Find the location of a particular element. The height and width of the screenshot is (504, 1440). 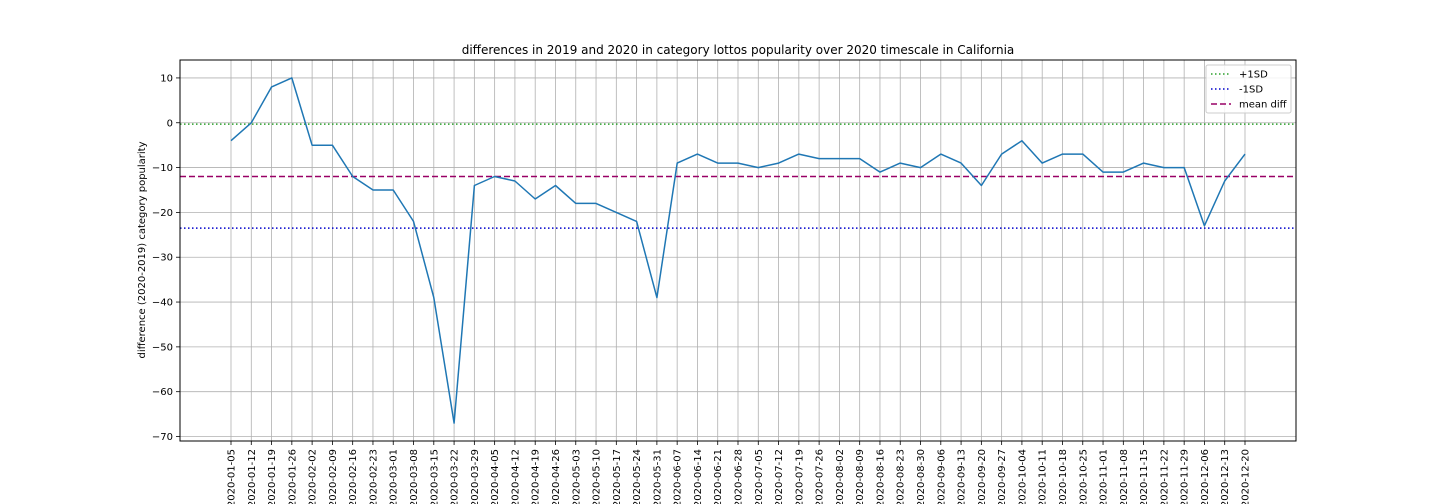

x-tick-label: 2020-01-19 is located at coordinates (272, 476).